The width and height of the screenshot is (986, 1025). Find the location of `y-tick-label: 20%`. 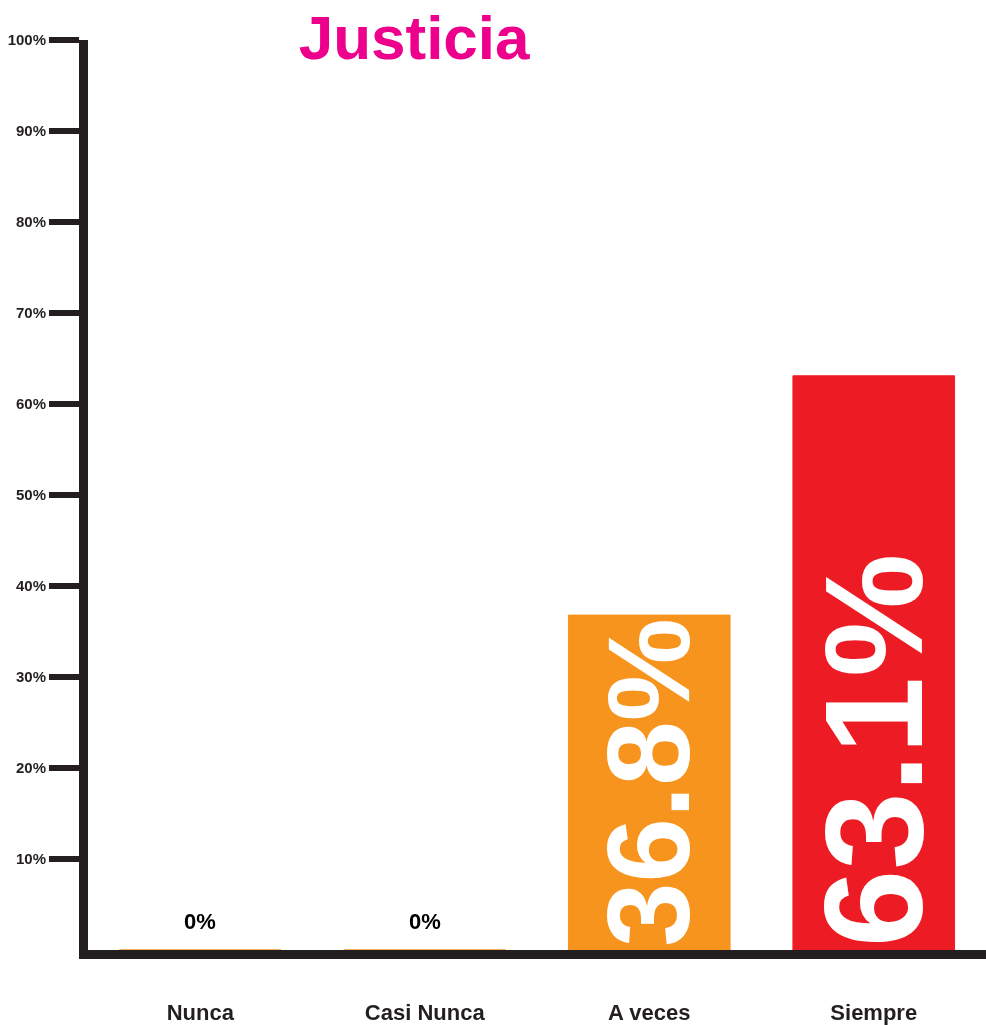

y-tick-label: 20% is located at coordinates (30, 768).